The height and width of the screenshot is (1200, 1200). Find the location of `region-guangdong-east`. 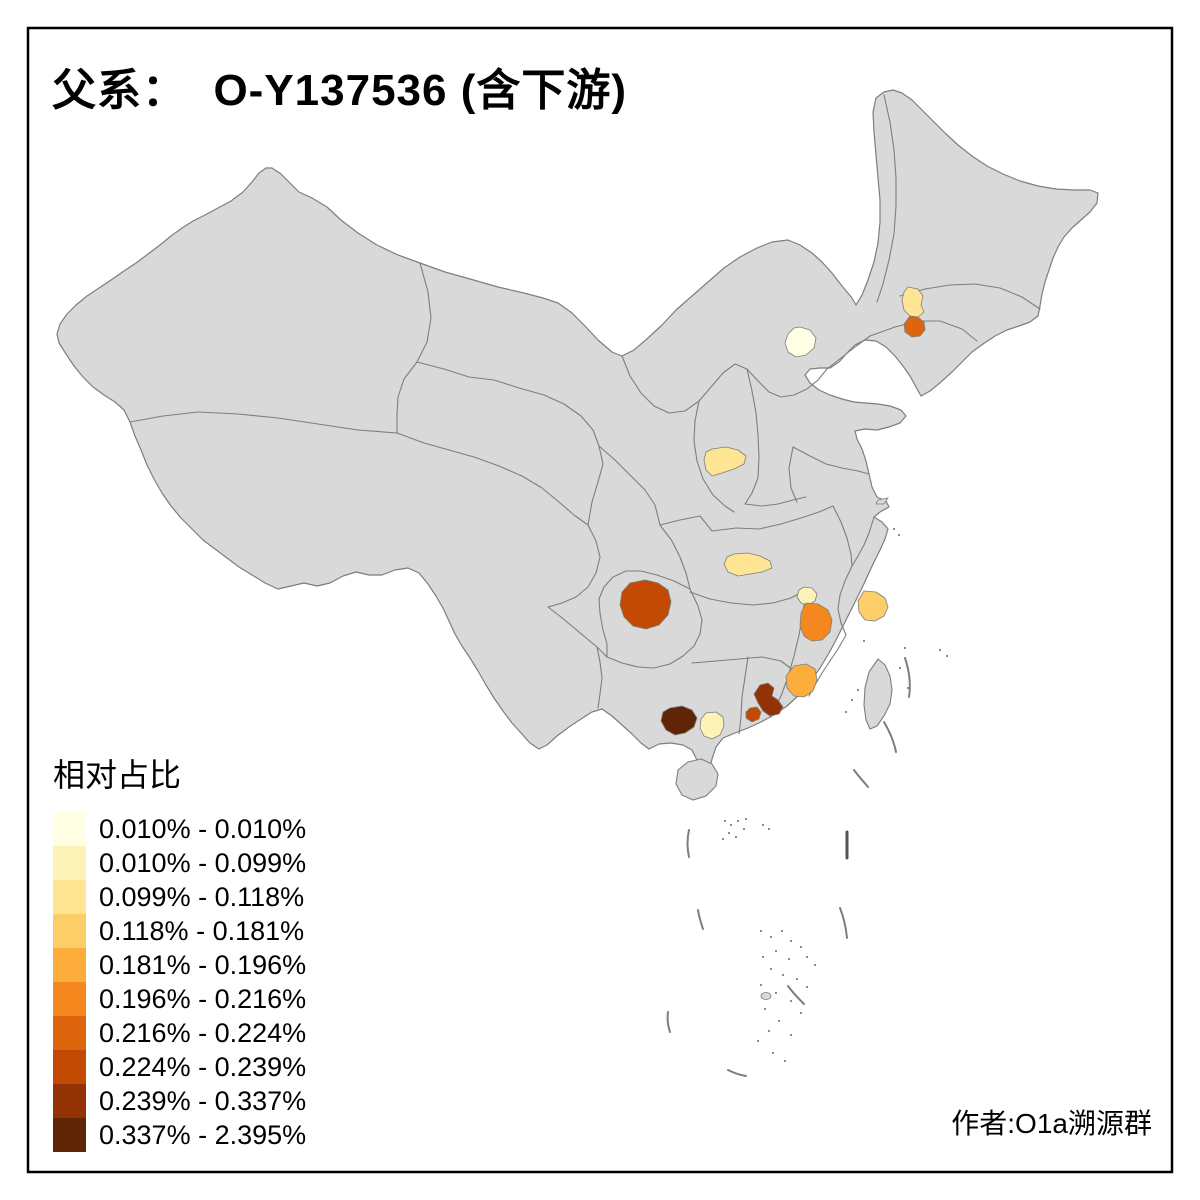

region-guangdong-east is located at coordinates (801, 680).